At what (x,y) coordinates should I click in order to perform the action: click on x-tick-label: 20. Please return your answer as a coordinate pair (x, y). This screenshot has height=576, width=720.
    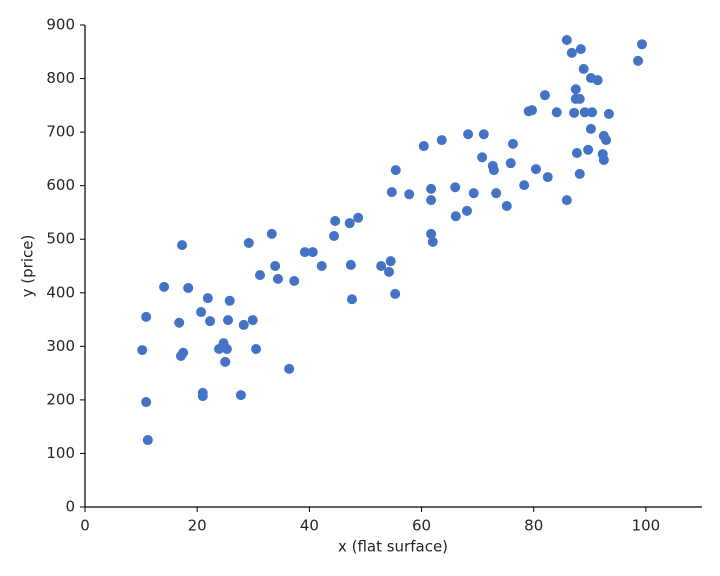
    Looking at the image, I should click on (197, 526).